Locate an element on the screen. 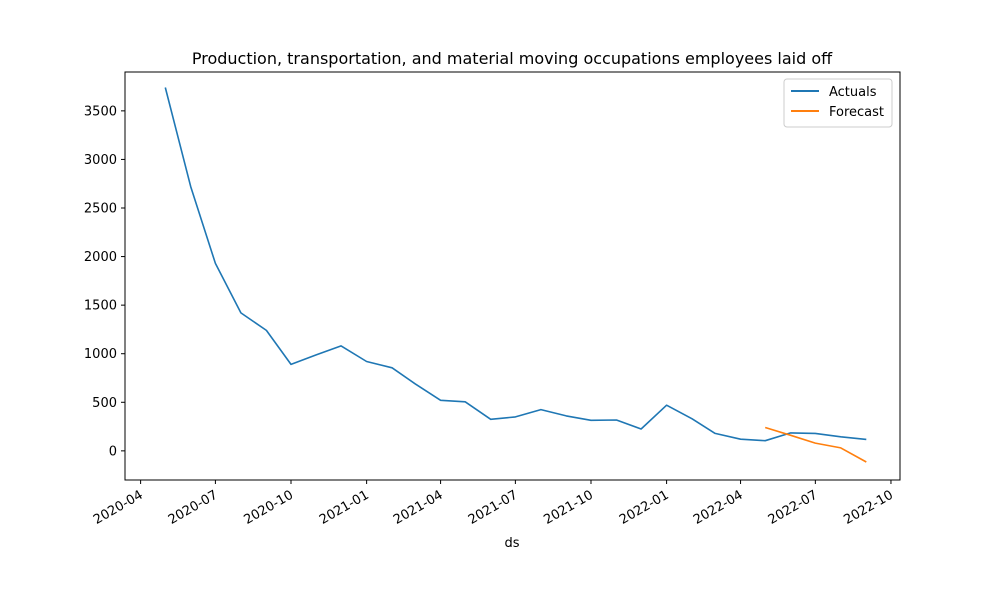  y-tick-label: 3500 is located at coordinates (100, 111).